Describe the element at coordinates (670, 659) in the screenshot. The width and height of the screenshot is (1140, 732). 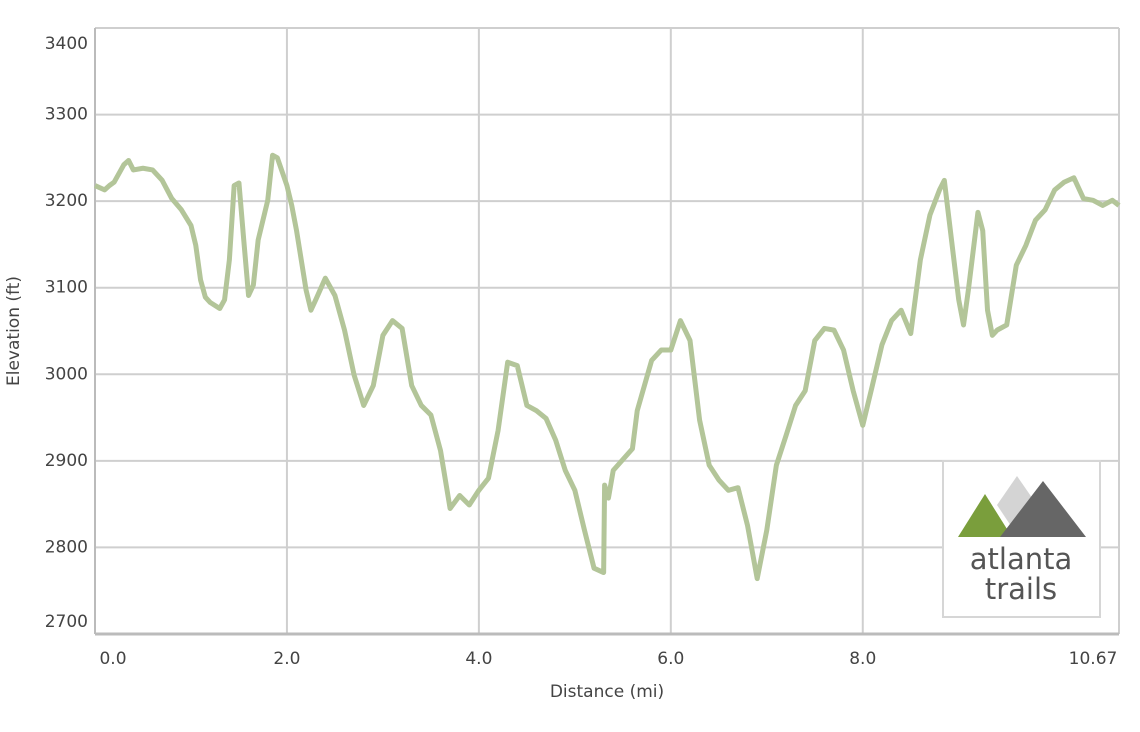
I see `x-tick-label: 6.0` at that location.